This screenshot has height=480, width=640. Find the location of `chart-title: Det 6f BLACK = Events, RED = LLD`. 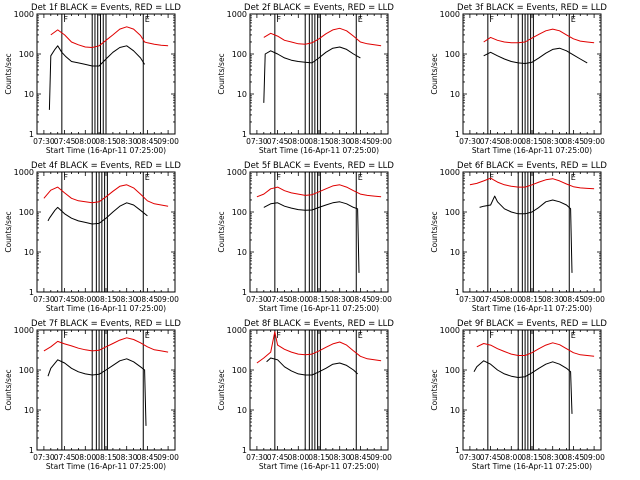

chart-title: Det 6f BLACK = Events, RED = LLD is located at coordinates (532, 166).